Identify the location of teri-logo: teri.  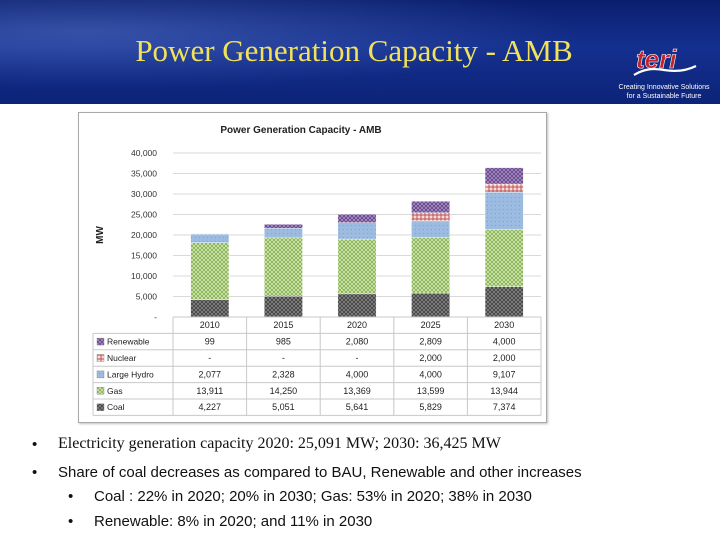
(665, 60).